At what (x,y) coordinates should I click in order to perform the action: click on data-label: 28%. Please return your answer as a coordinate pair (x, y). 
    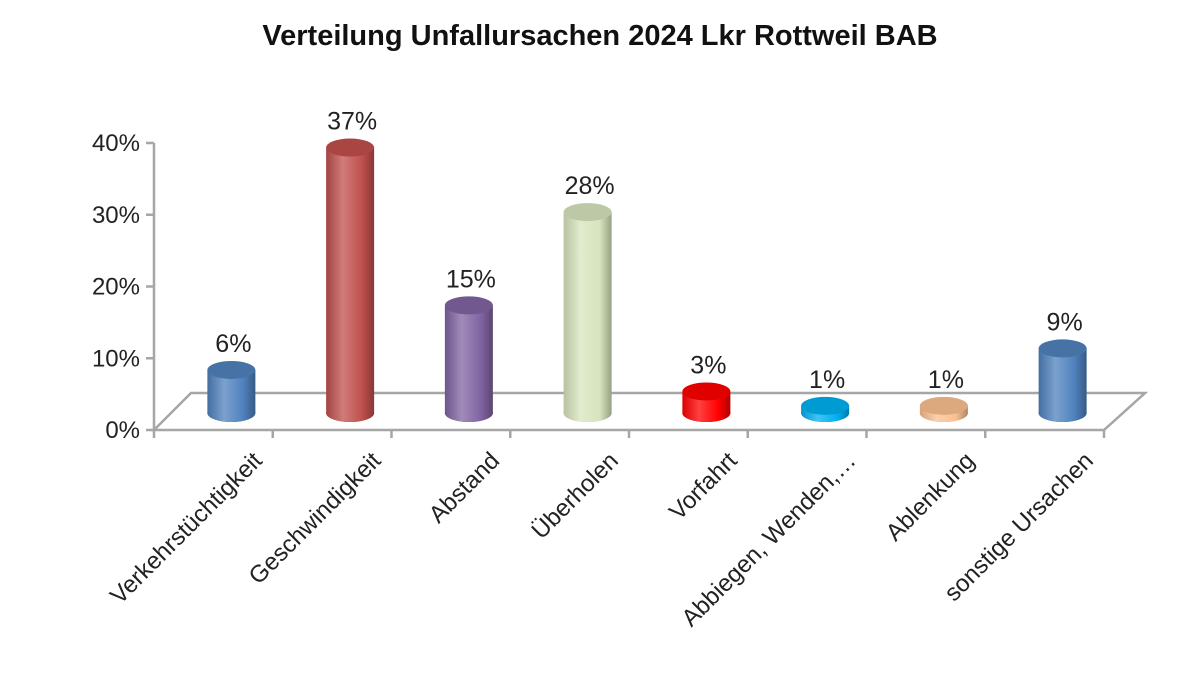
    Looking at the image, I should click on (590, 186).